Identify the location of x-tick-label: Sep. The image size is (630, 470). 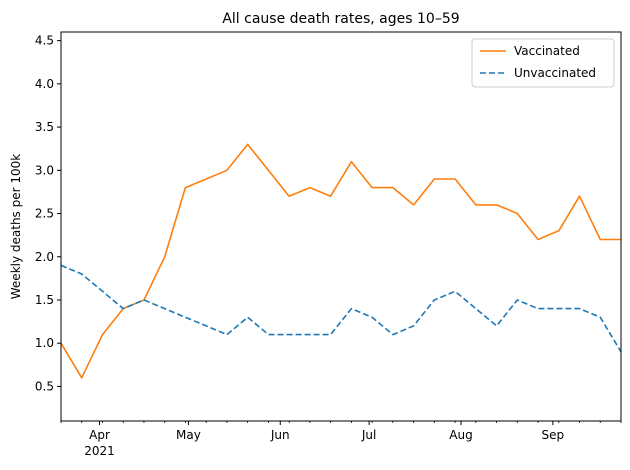
(553, 435).